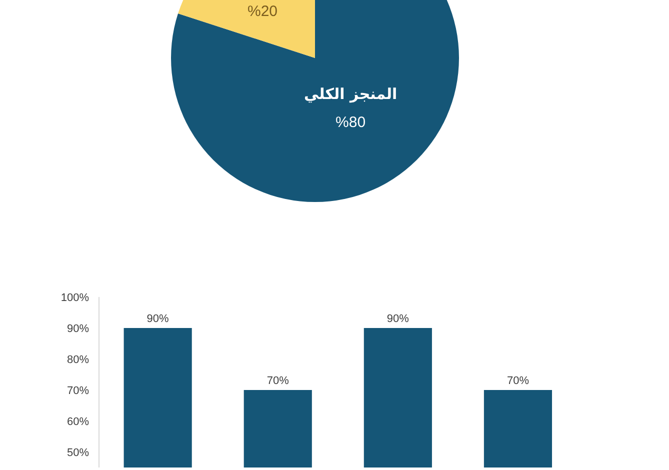  What do you see at coordinates (75, 298) in the screenshot?
I see `y-tick-label: 100%` at bounding box center [75, 298].